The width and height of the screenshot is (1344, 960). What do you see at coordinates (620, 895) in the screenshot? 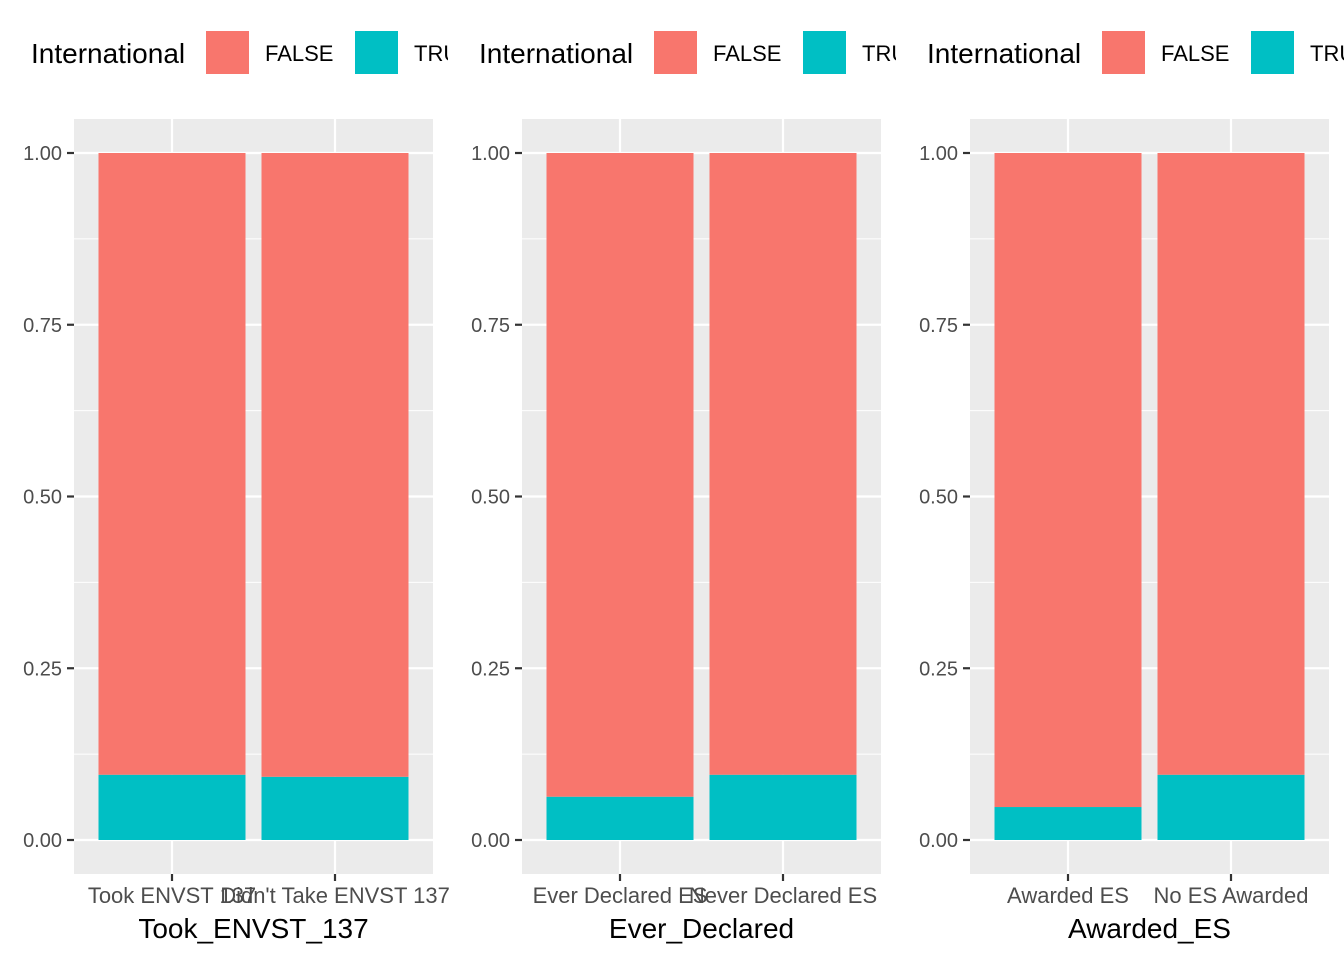
I see `x-tick-label: Ever Declared ES` at bounding box center [620, 895].